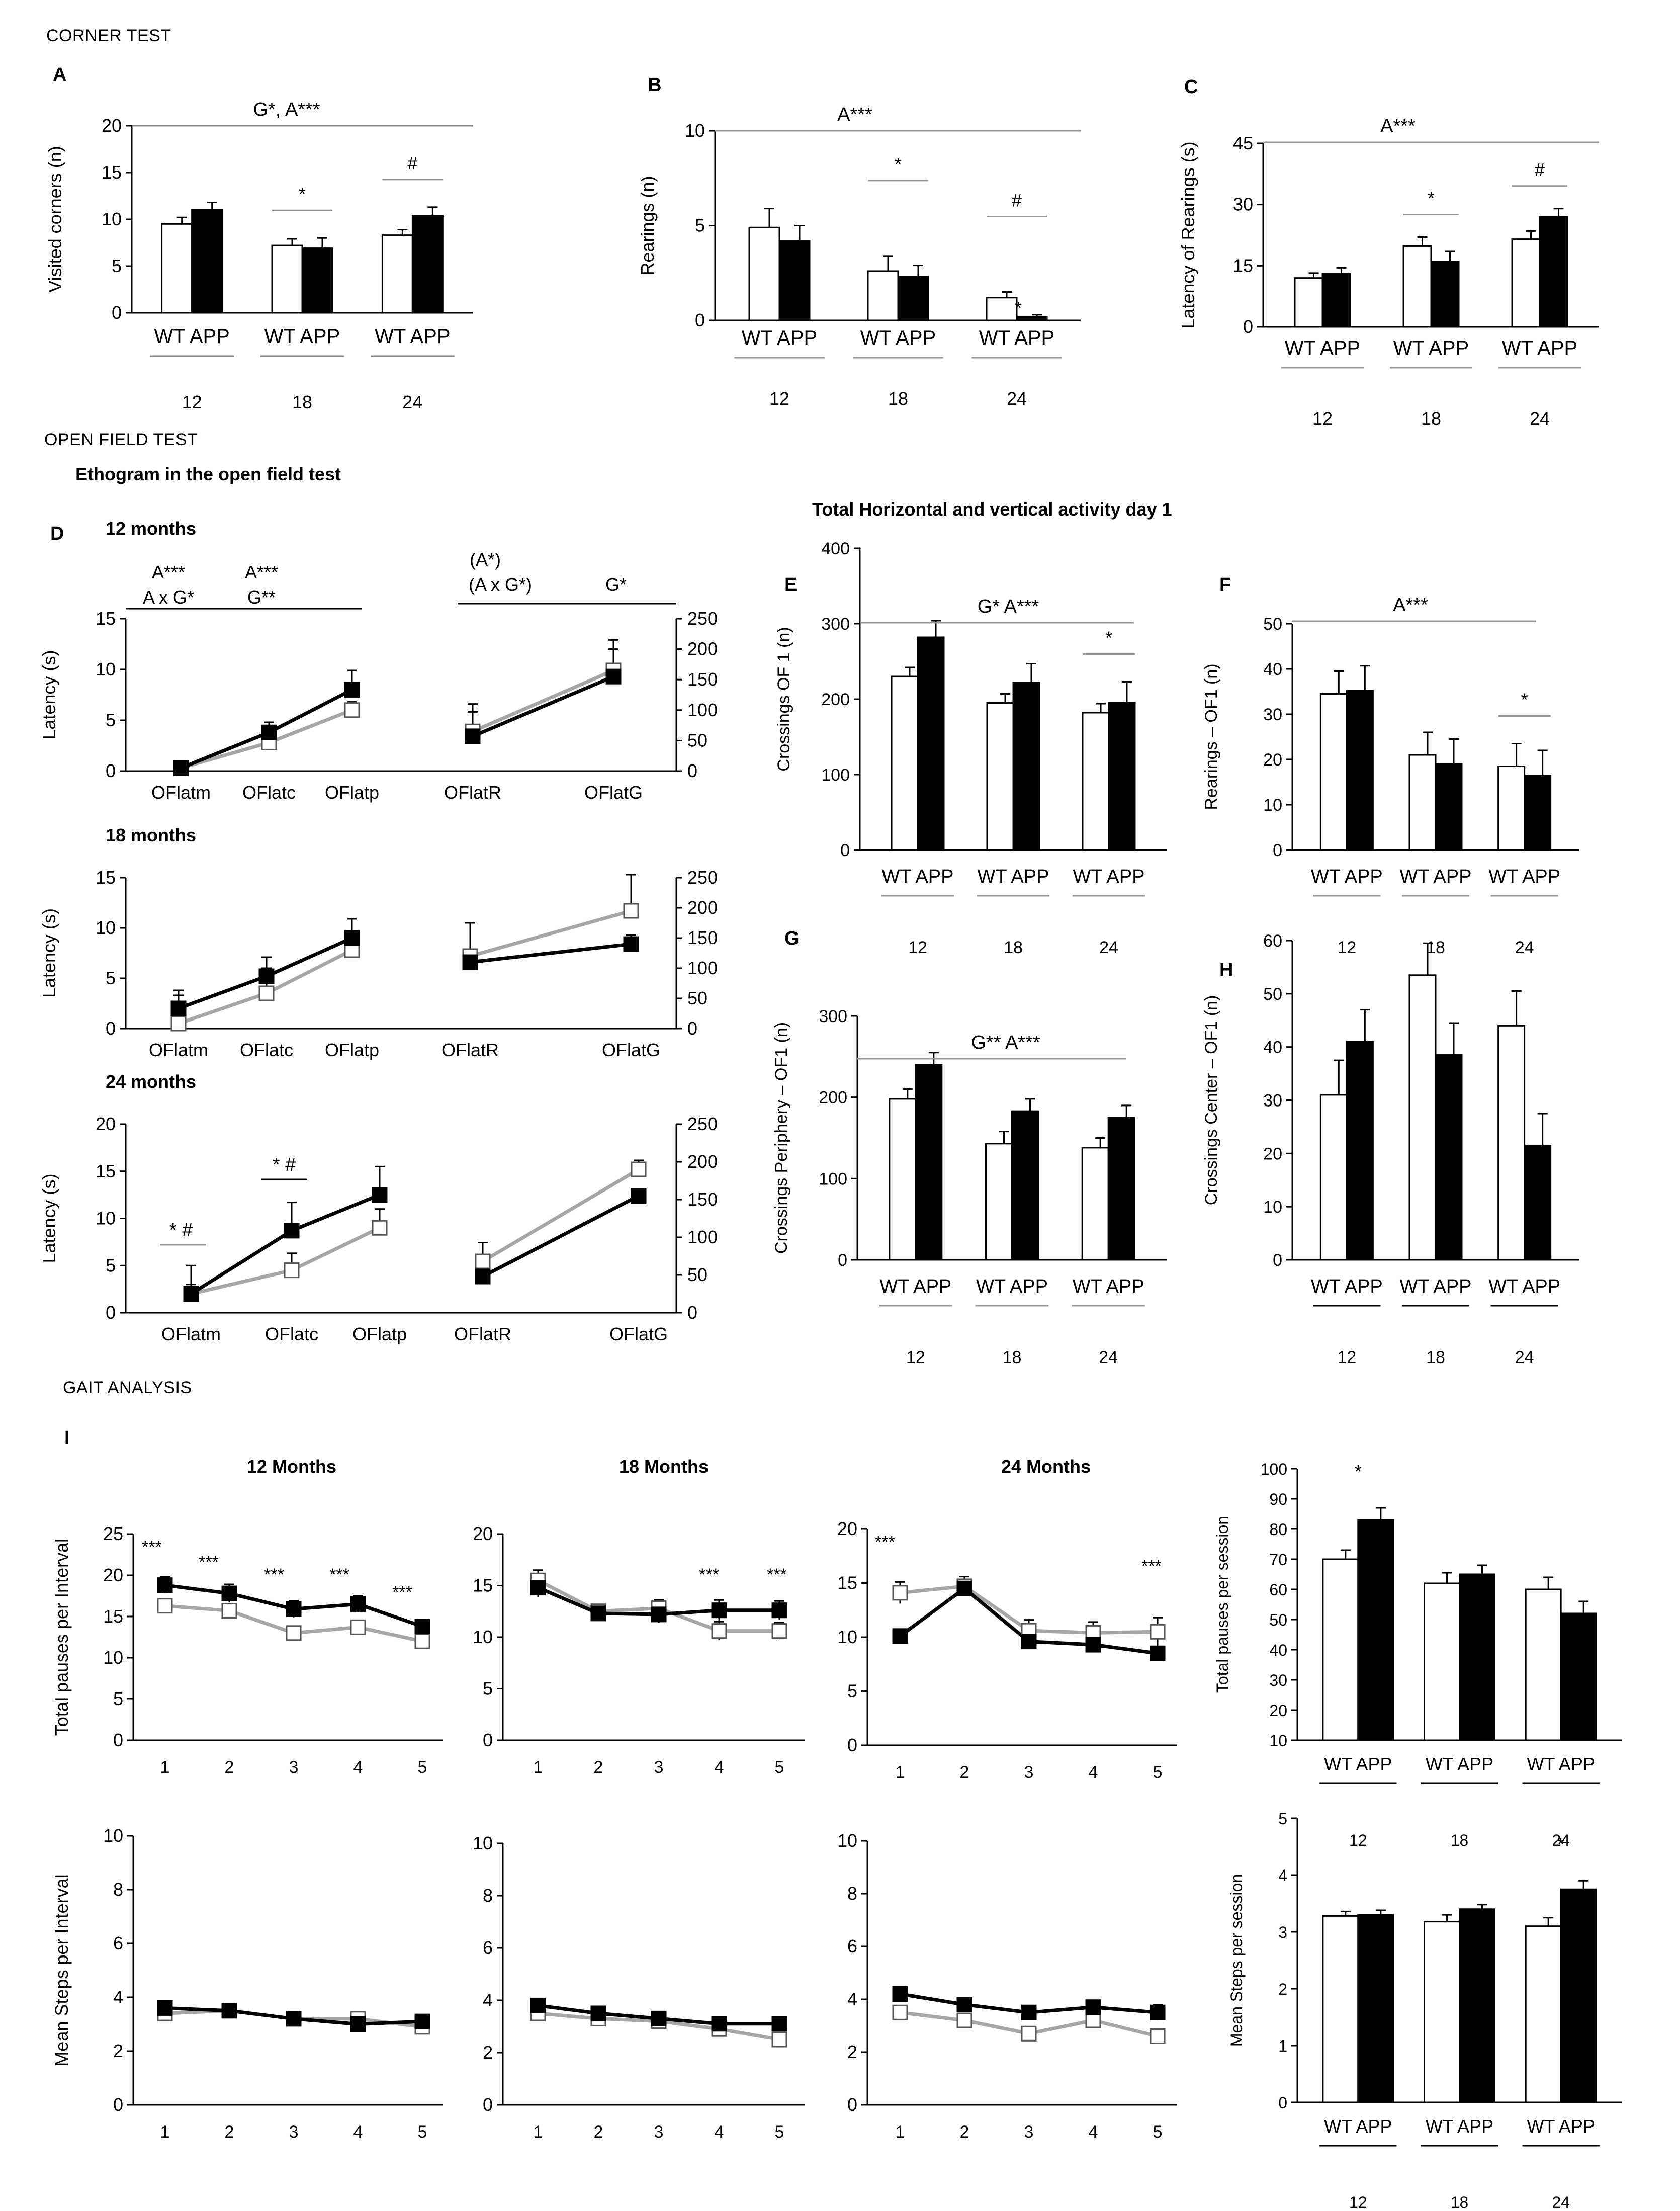  Describe the element at coordinates (412, 164) in the screenshot. I see `a-sig-annotation: #` at that location.